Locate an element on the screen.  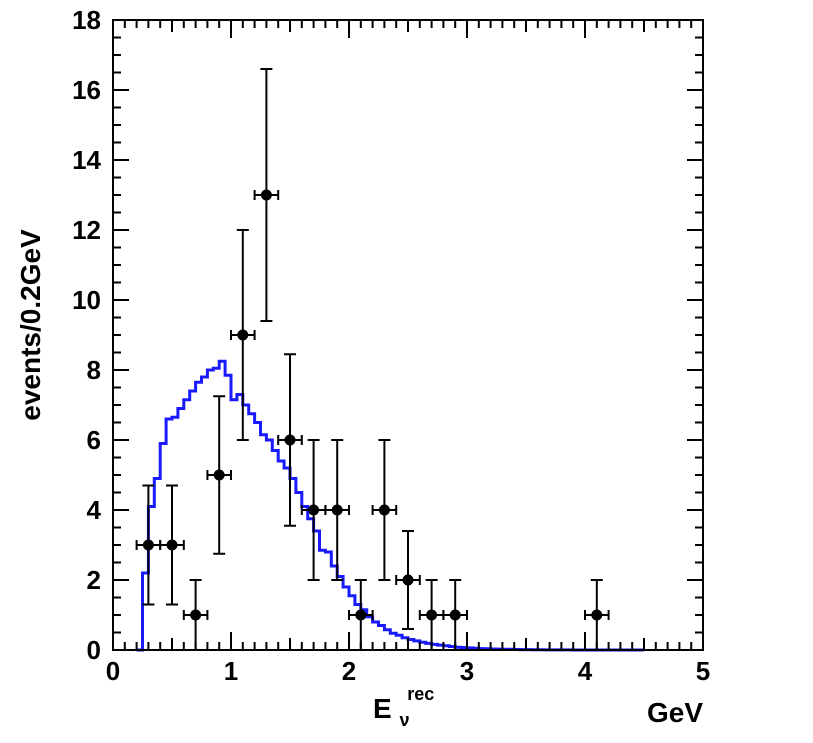
x-tick-label: 5 is located at coordinates (703, 671).